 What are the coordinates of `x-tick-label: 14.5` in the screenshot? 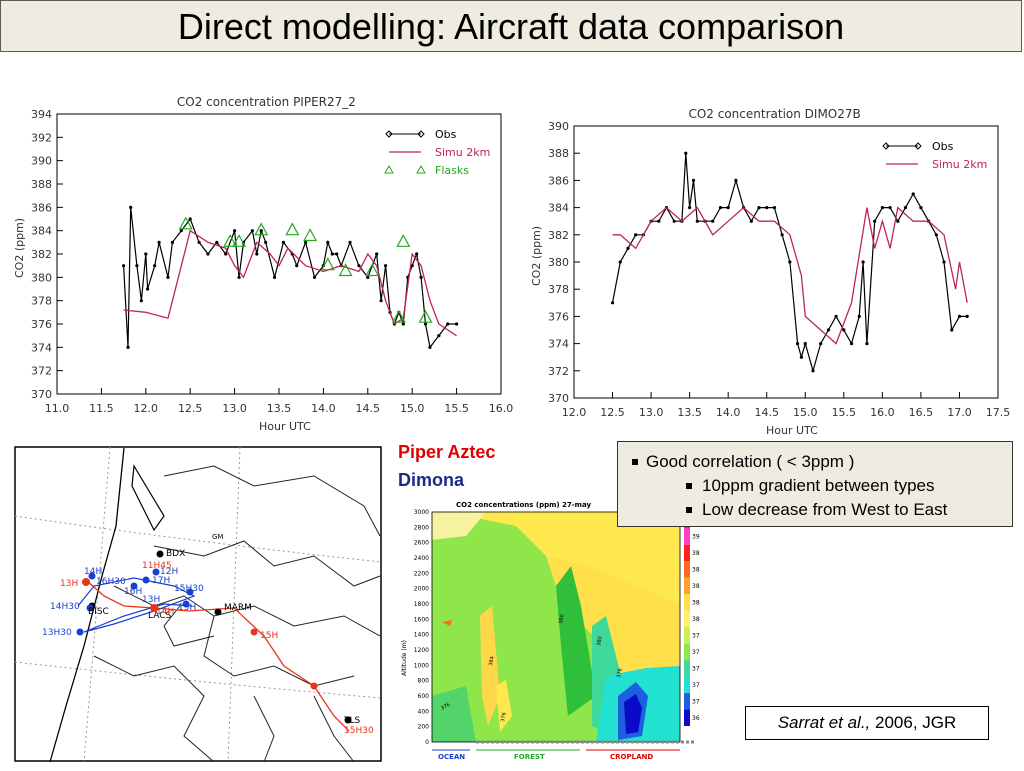 It's located at (368, 408).